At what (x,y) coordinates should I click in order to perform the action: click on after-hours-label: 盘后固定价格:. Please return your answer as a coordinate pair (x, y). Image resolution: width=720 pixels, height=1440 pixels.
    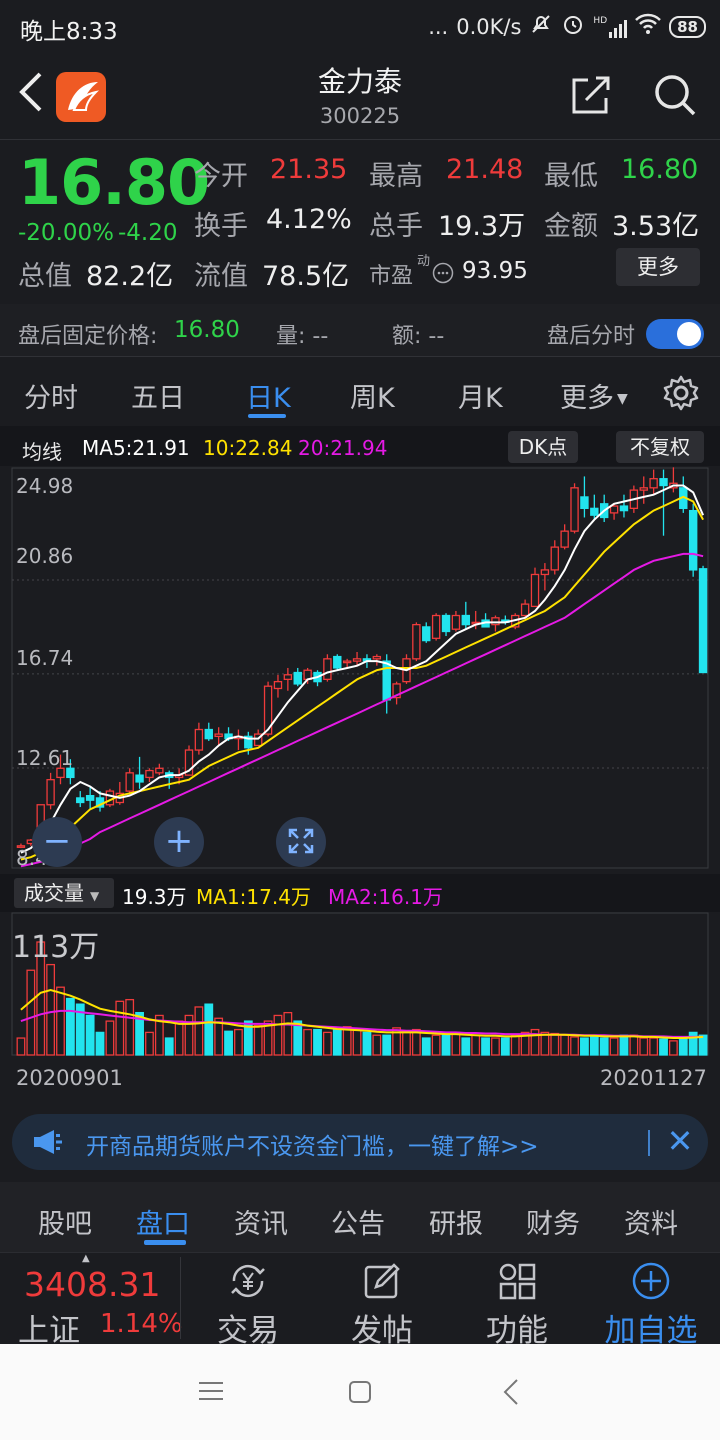
    Looking at the image, I should click on (88, 336).